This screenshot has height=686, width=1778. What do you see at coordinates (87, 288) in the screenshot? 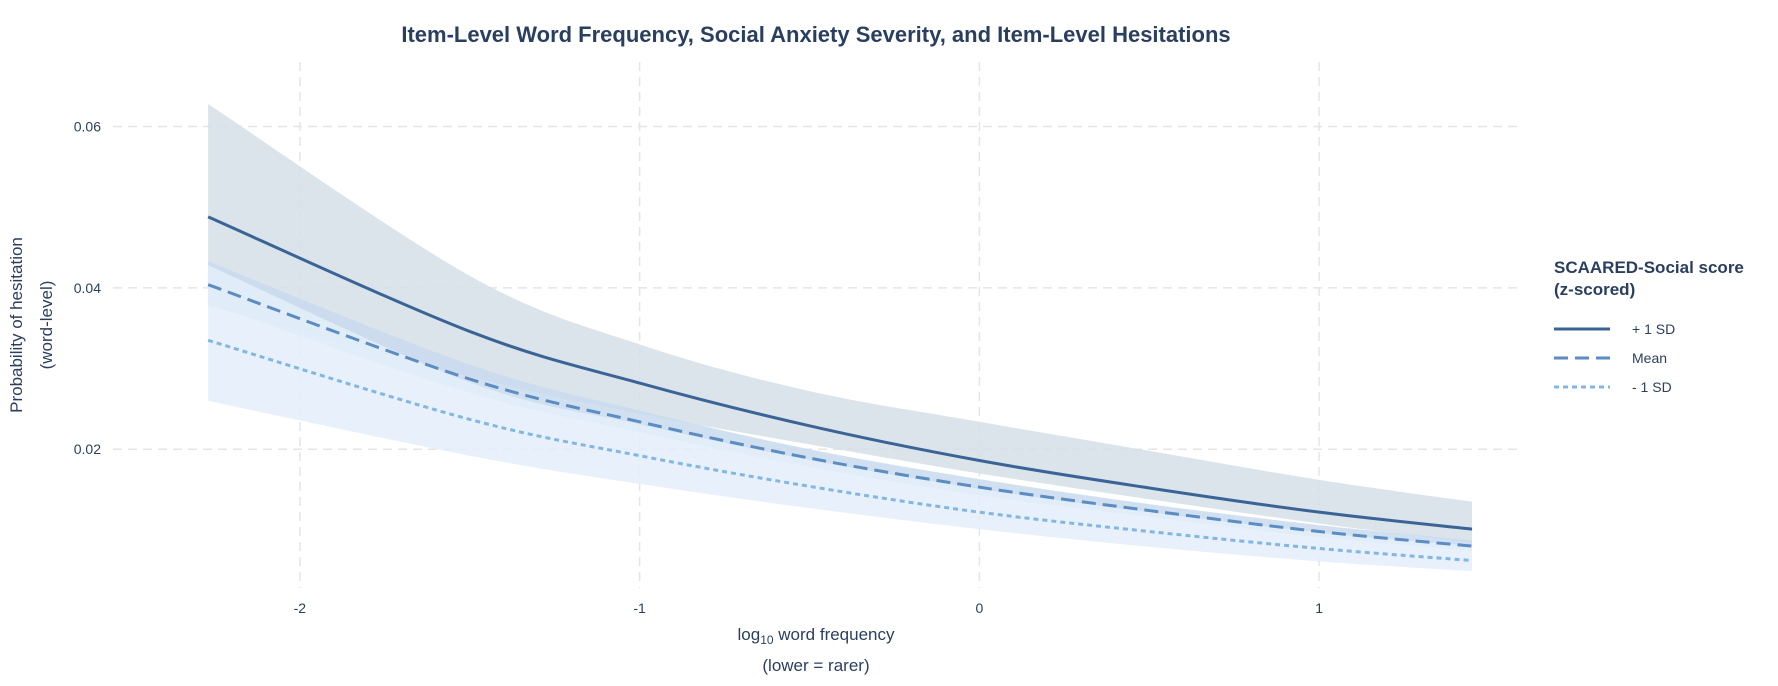
I see `y-tick-label: 0.04` at bounding box center [87, 288].